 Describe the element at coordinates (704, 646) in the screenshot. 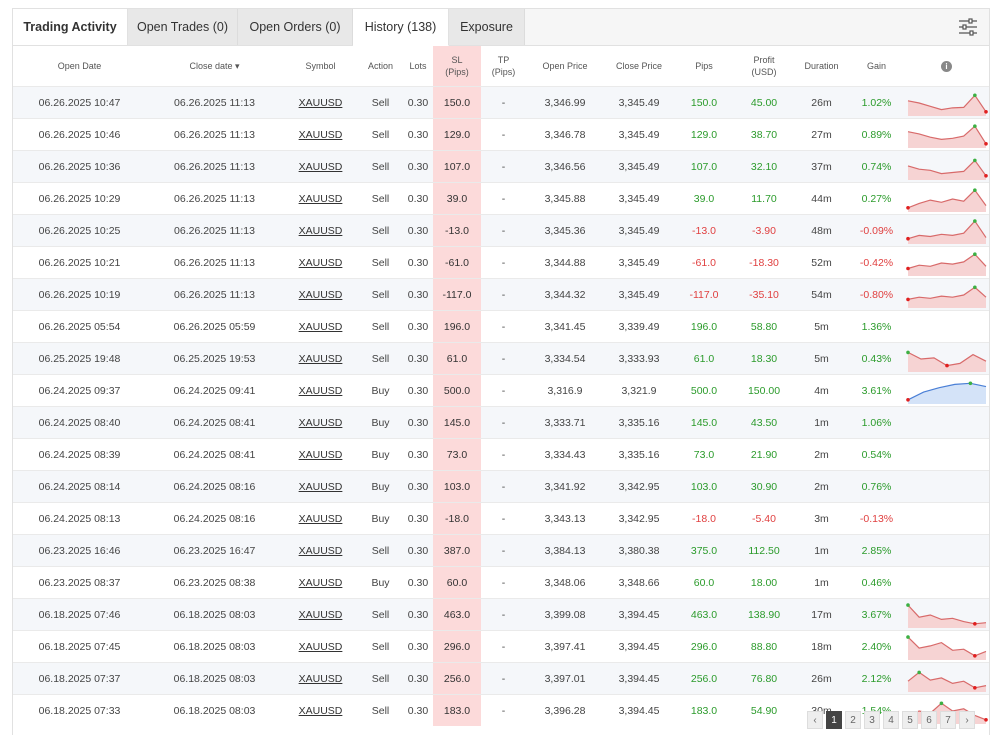

I see `pips-cell: 296.0` at that location.